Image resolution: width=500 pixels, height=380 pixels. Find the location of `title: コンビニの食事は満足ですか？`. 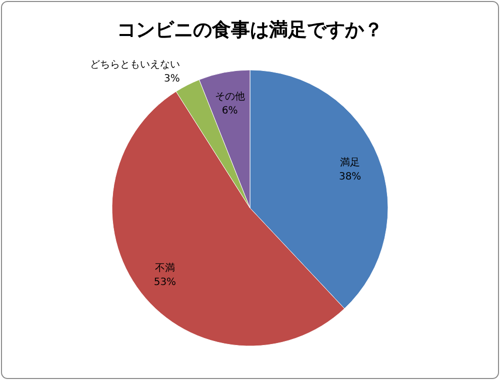

title: コンビニの食事は満足ですか？ is located at coordinates (250, 30).